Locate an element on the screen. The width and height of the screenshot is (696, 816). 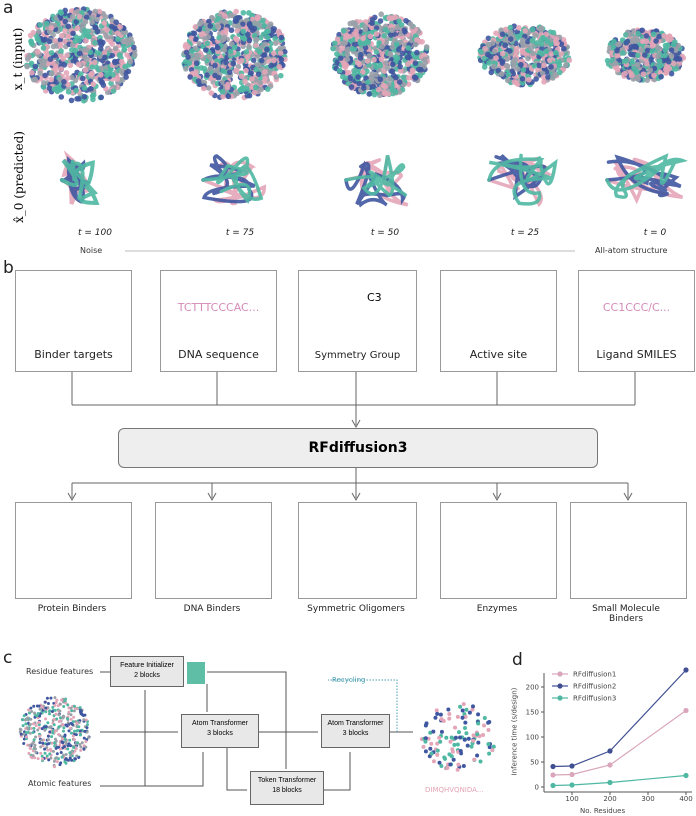
x-tick-label: 100 is located at coordinates (571, 799).